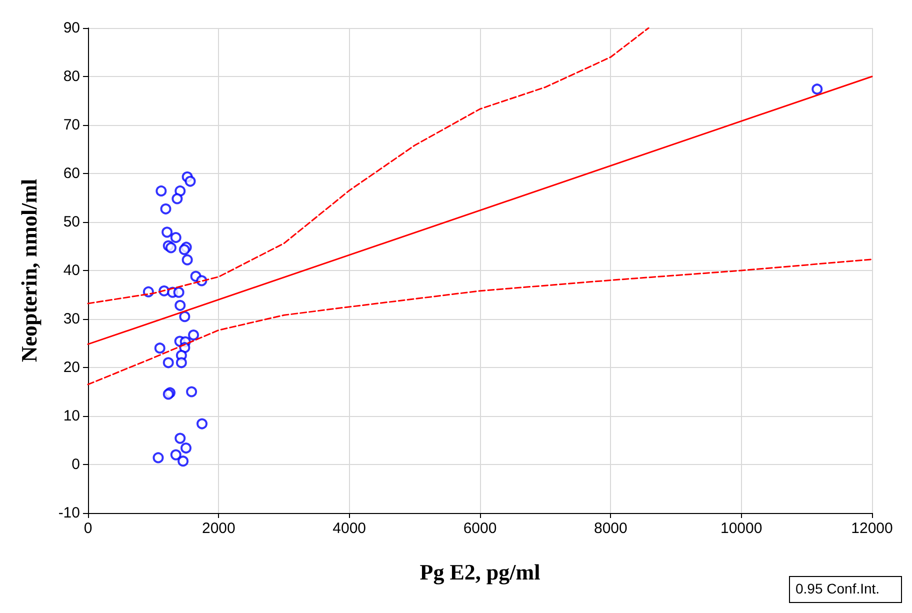 The image size is (912, 613). Describe the element at coordinates (71, 222) in the screenshot. I see `y-tick-label: 50` at that location.